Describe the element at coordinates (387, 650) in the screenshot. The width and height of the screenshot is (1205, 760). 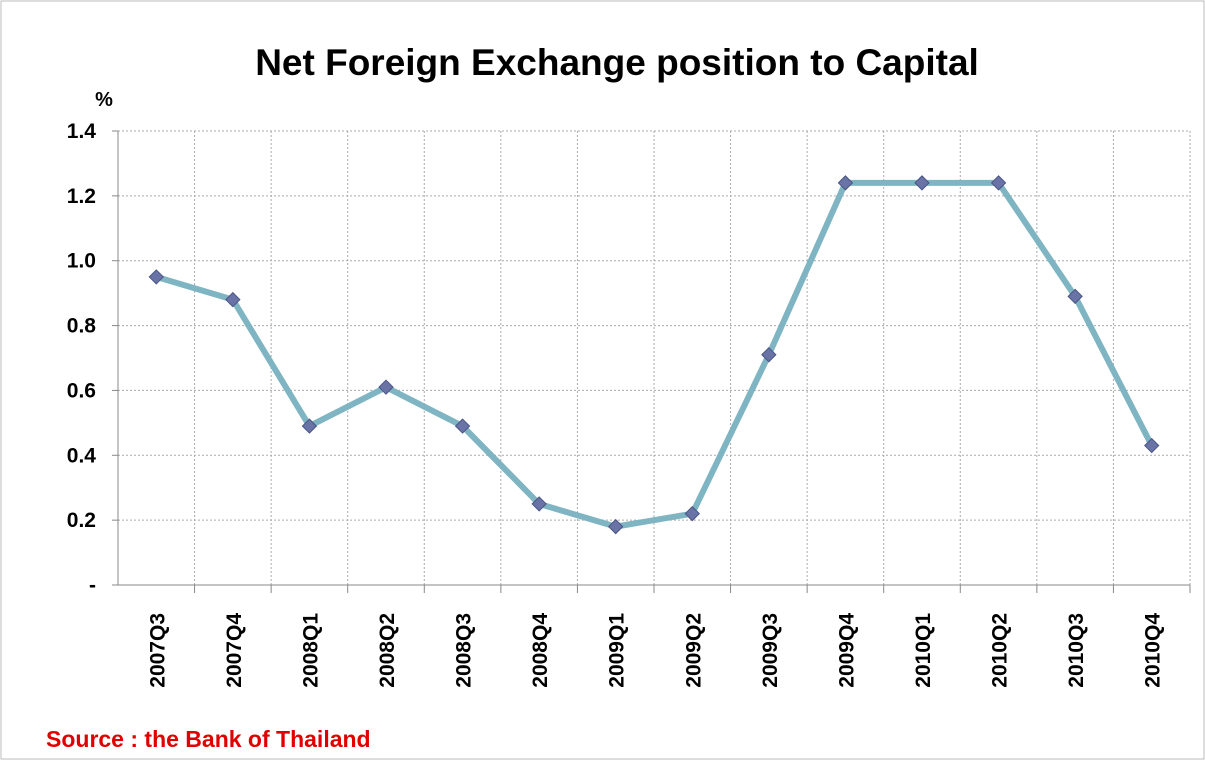
I see `x-tick-label: 2008Q2` at that location.